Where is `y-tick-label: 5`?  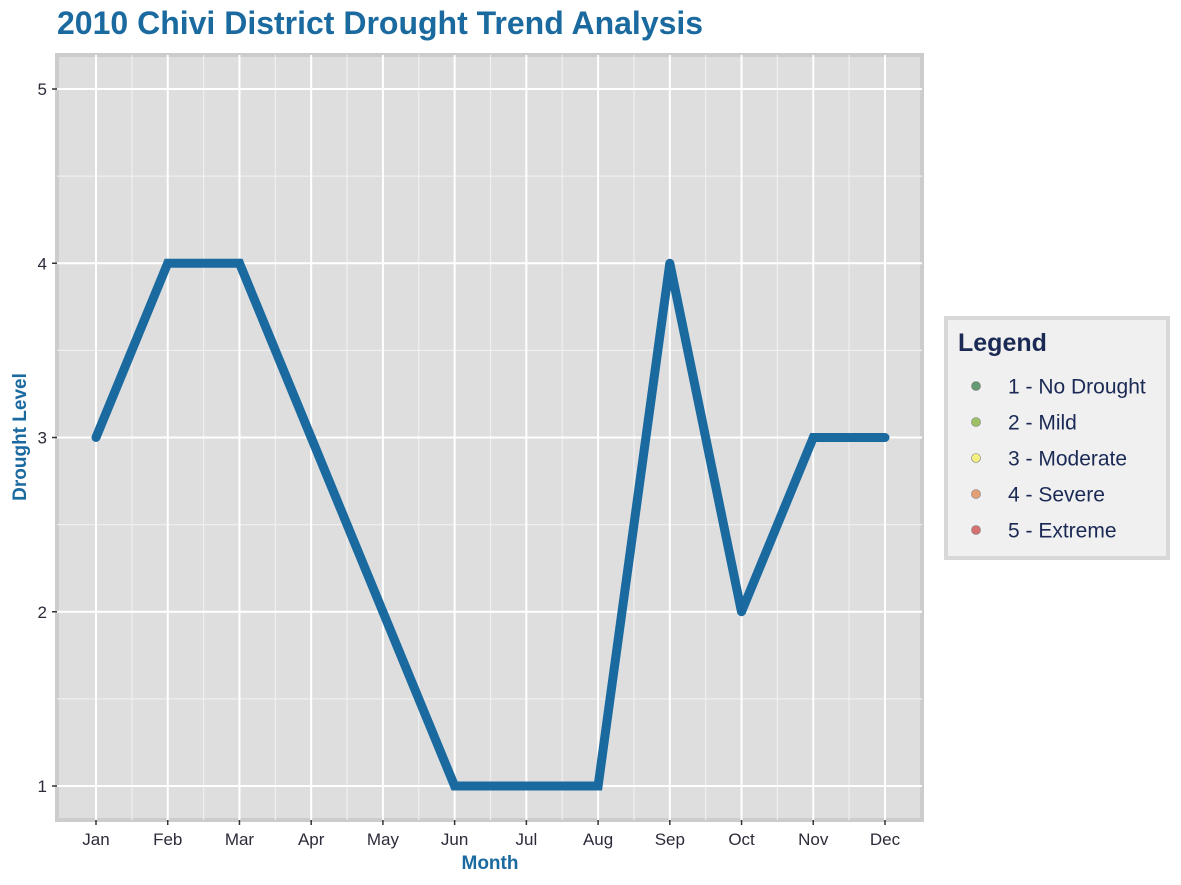
y-tick-label: 5 is located at coordinates (42, 89).